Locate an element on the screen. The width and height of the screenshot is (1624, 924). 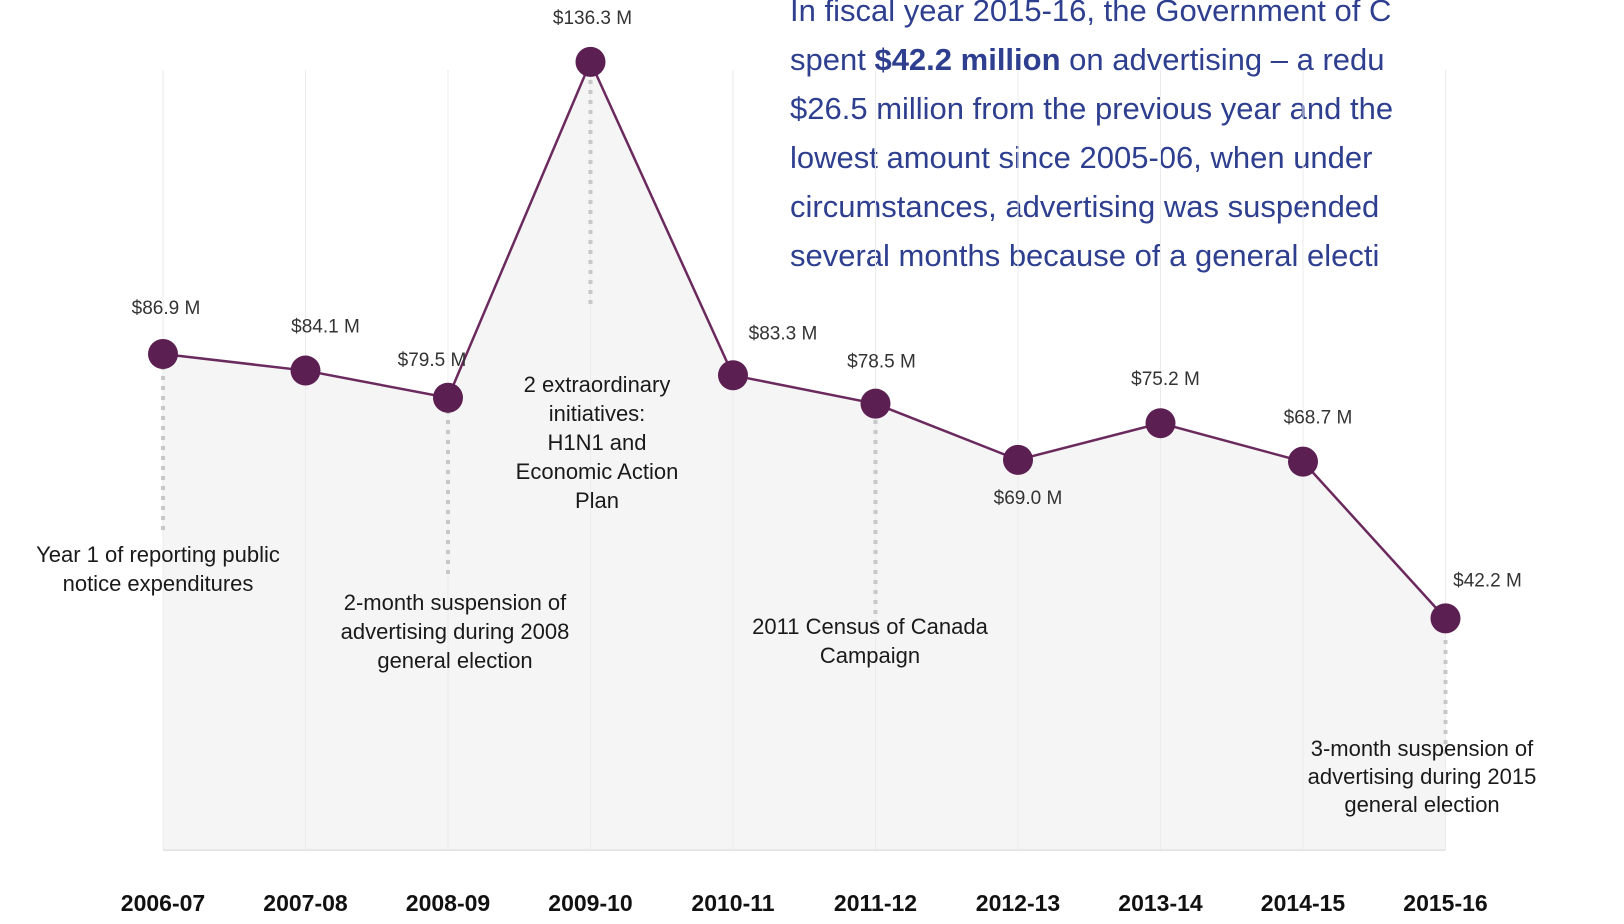
annotation-line: 2-month suspension of is located at coordinates (455, 602).